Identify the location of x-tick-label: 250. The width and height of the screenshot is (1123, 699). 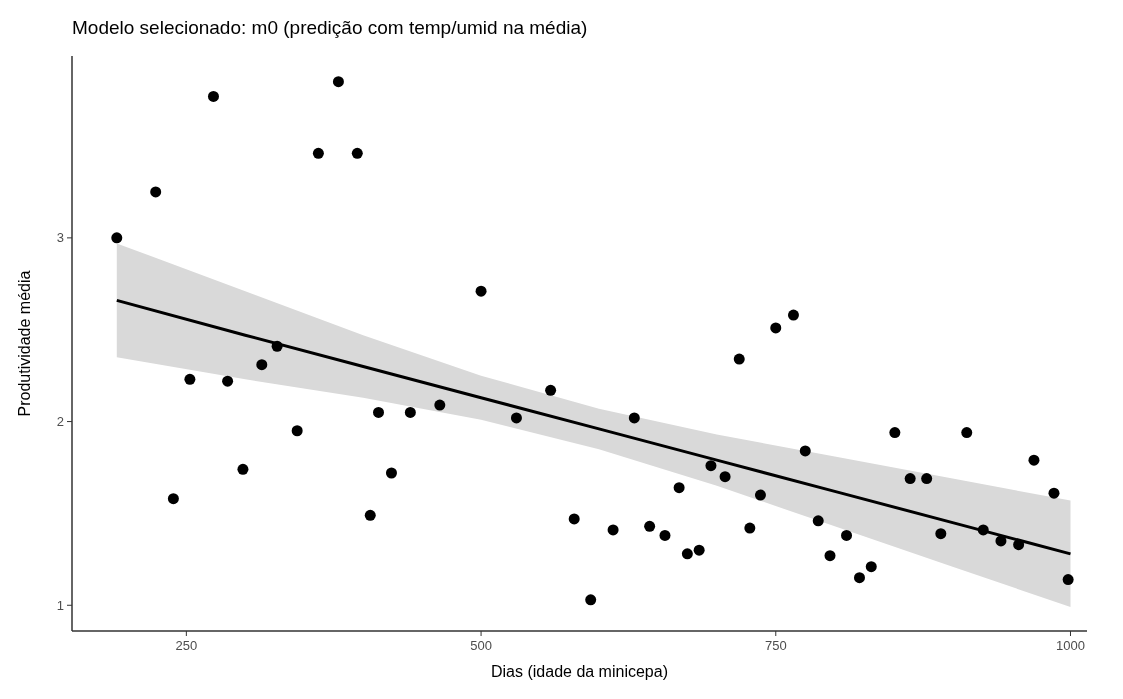
(186, 645).